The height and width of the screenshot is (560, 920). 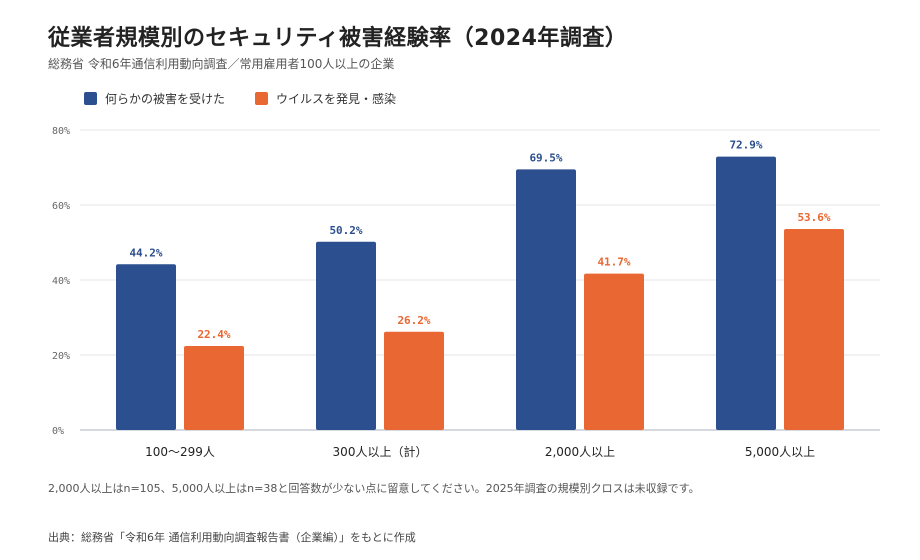 What do you see at coordinates (613, 262) in the screenshot?
I see `data-label-virus: 41.7%` at bounding box center [613, 262].